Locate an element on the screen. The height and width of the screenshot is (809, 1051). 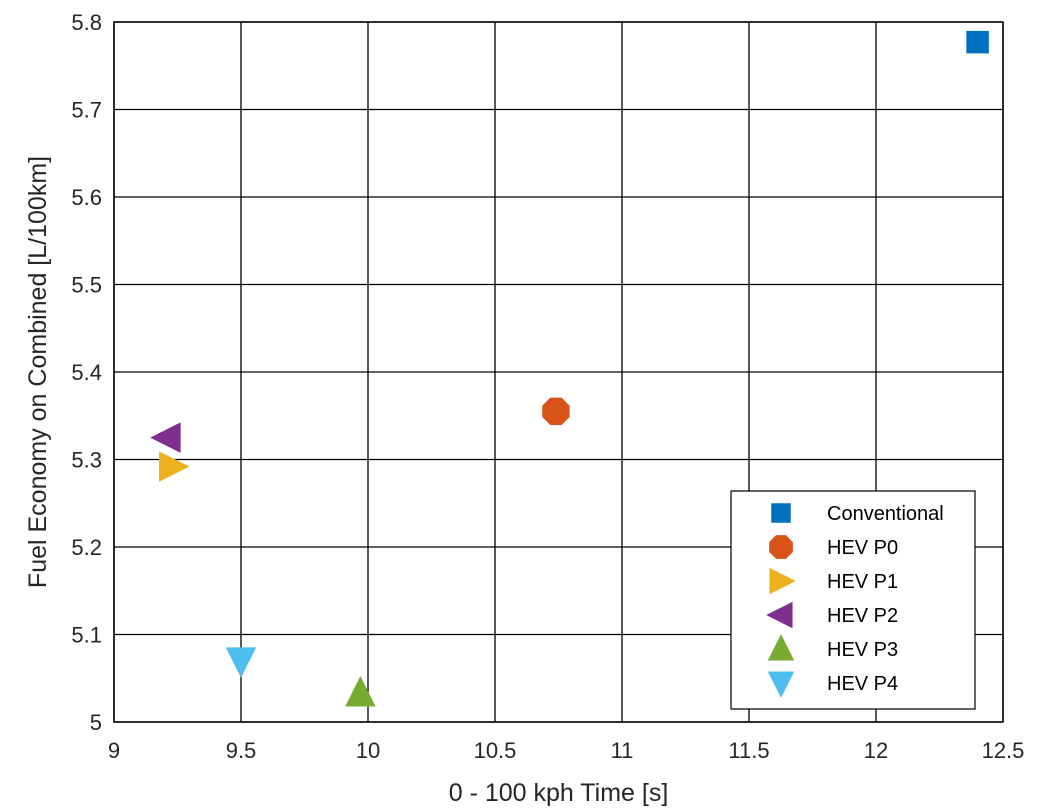
legend-marker-hev-p4 is located at coordinates (781, 684).